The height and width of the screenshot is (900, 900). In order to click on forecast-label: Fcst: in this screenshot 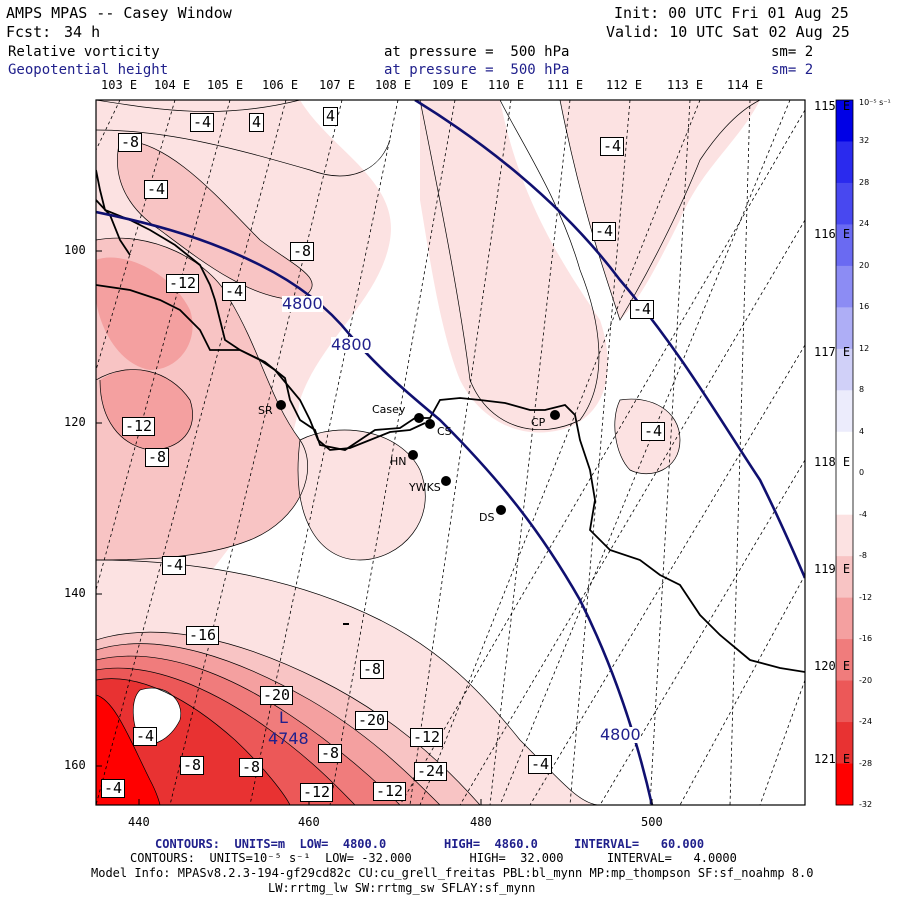, I will do `click(29, 32)`.